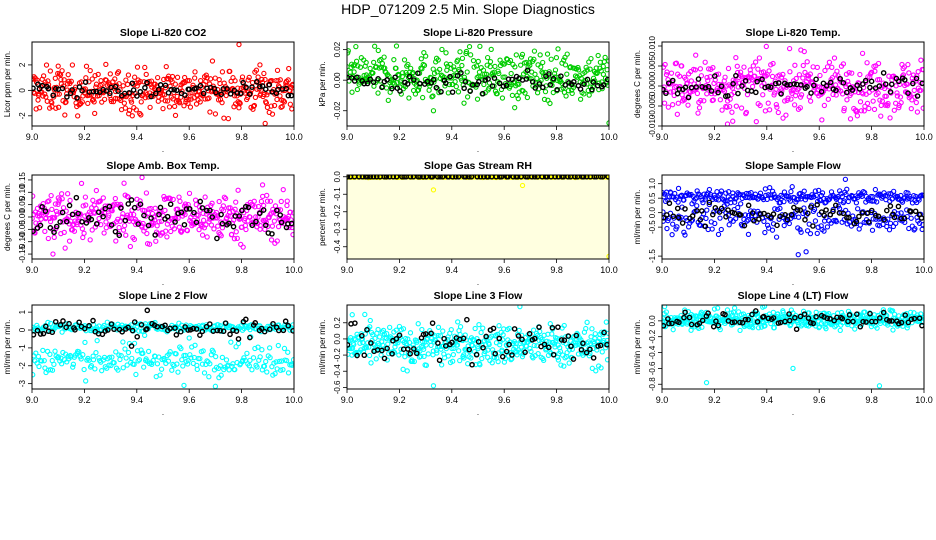 This screenshot has height=540, width=936. I want to click on plot-background, so click(478, 217).